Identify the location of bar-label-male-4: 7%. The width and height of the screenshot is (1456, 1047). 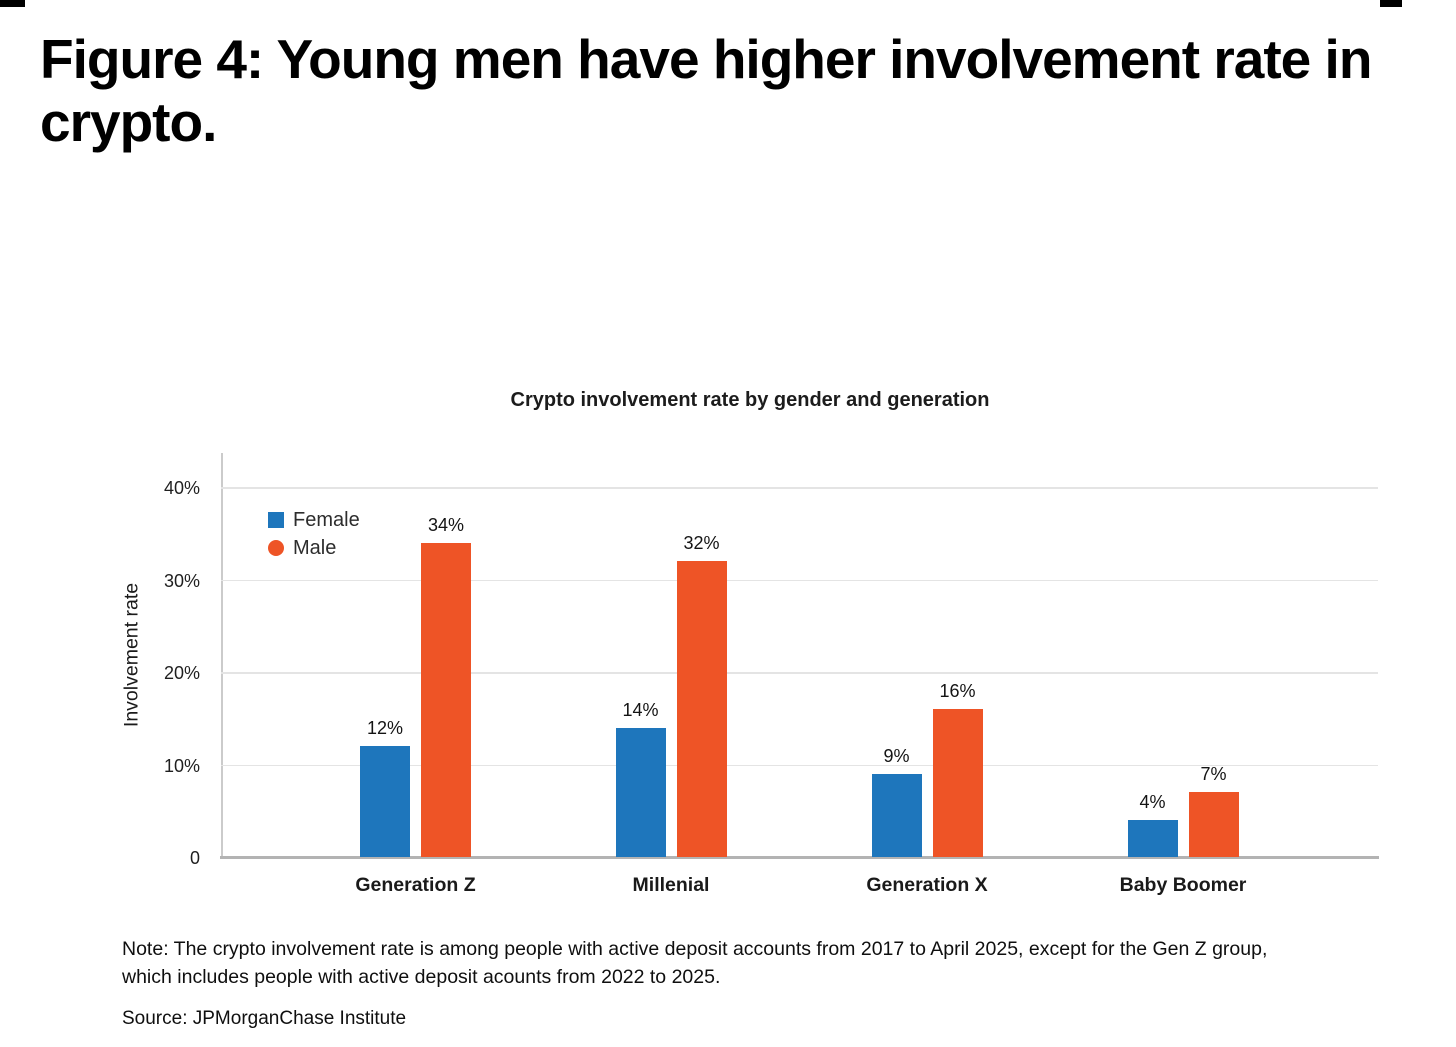
(1213, 774).